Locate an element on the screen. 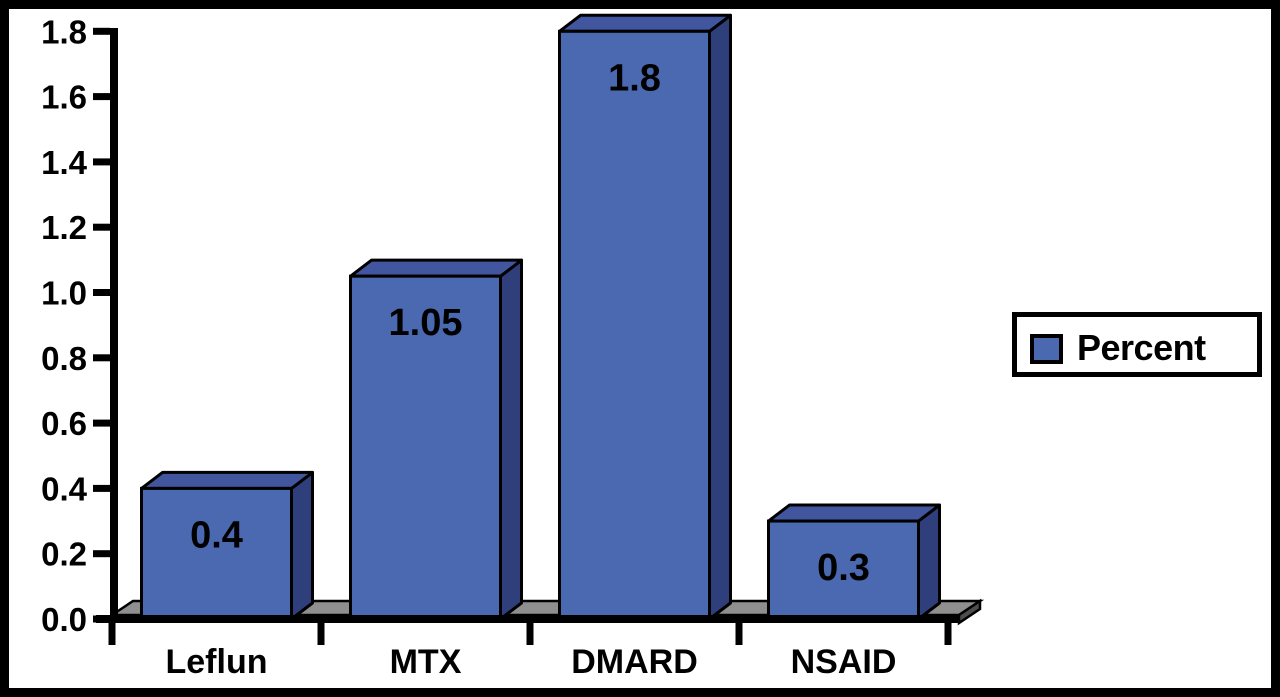 The image size is (1280, 697). bar-leflun: 0.4 is located at coordinates (227, 545).